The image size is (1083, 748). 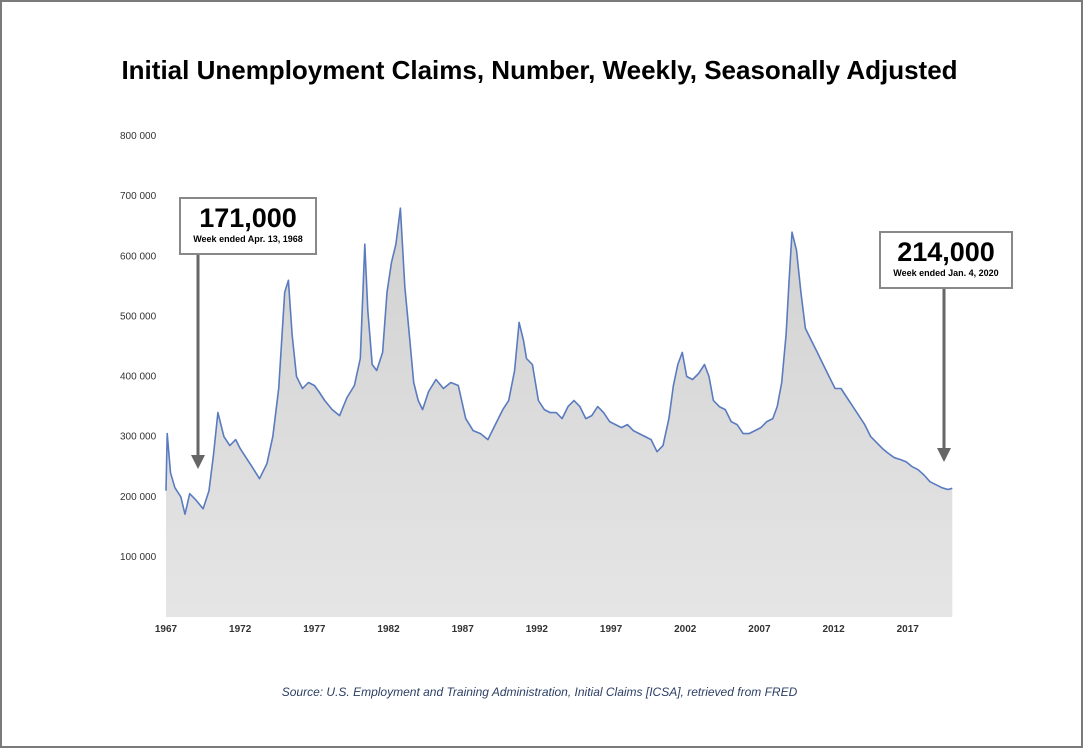 I want to click on callout-1968-label: Week ended Apr. 13, 1968, so click(x=248, y=239).